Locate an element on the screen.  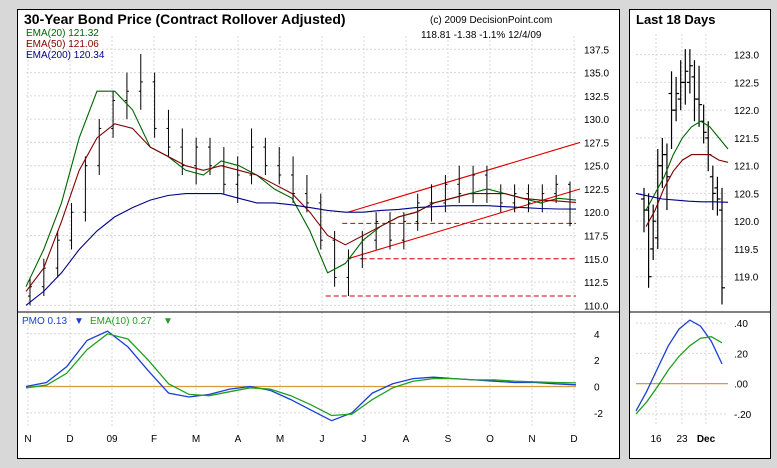
y-tick-label: 110.0 is located at coordinates (596, 306).